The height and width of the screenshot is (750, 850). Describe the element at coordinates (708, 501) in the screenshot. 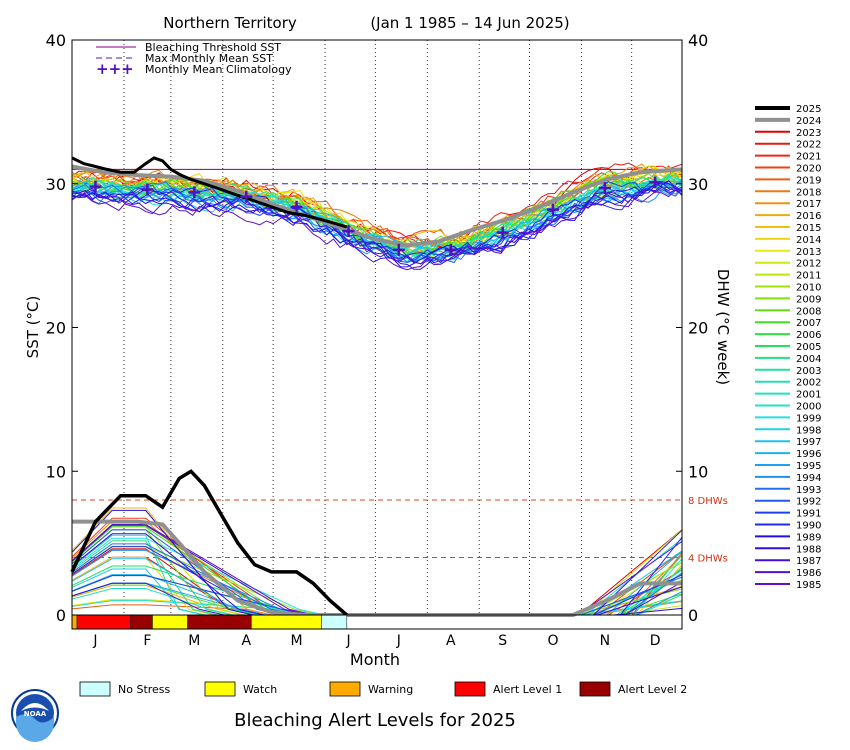

I see `dhw-reference-label: 8 DHWs` at that location.